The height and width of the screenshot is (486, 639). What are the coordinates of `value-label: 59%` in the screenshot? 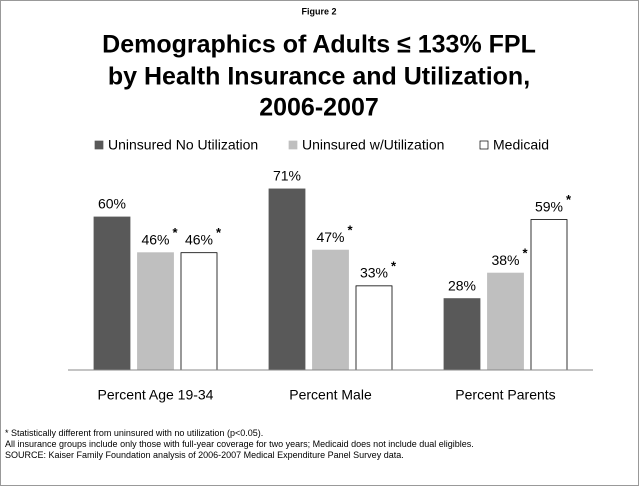 It's located at (549, 206).